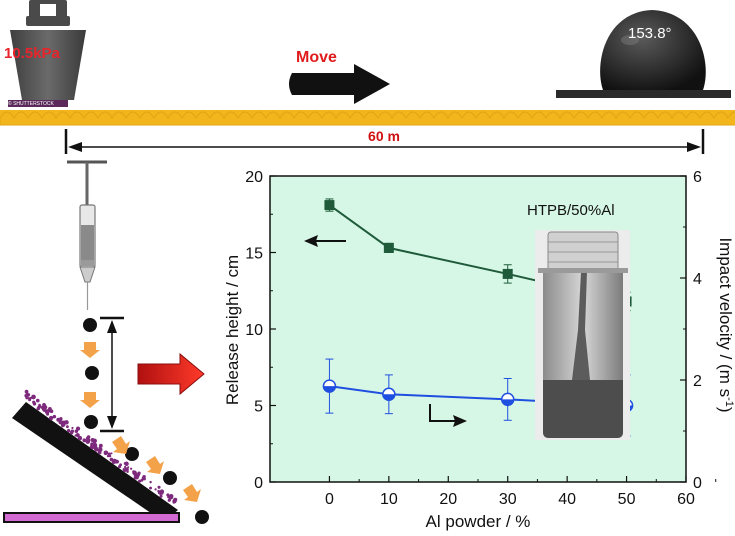 The width and height of the screenshot is (735, 536). I want to click on right-axis-indicator-arrow, so click(448, 415).